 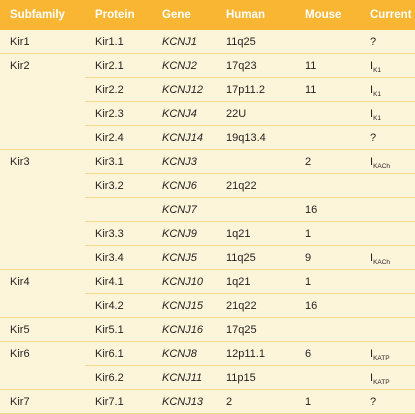 I want to click on human-locus-cell: 17p11.2, so click(x=255, y=89).